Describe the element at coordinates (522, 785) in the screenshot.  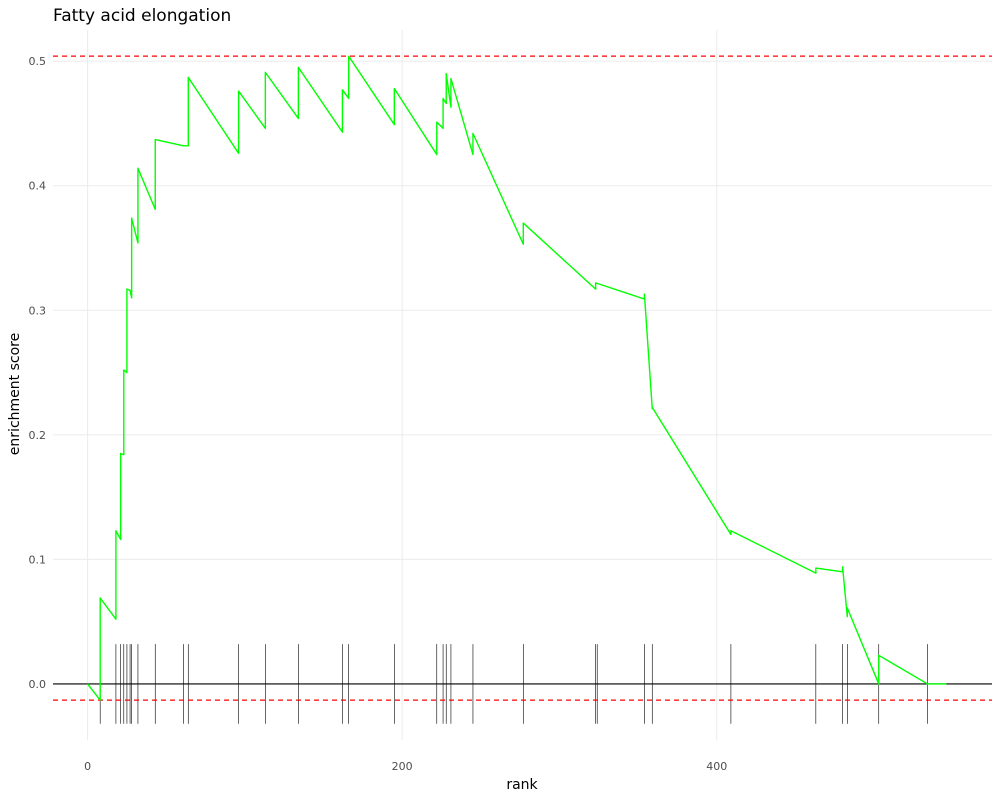
I see `x-axis-title: rank` at that location.